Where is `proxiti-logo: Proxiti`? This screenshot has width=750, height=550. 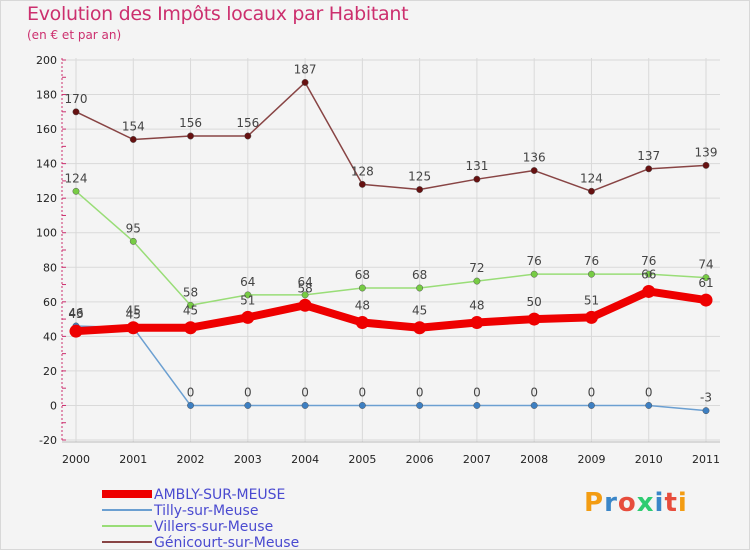 proxiti-logo: Proxiti is located at coordinates (636, 503).